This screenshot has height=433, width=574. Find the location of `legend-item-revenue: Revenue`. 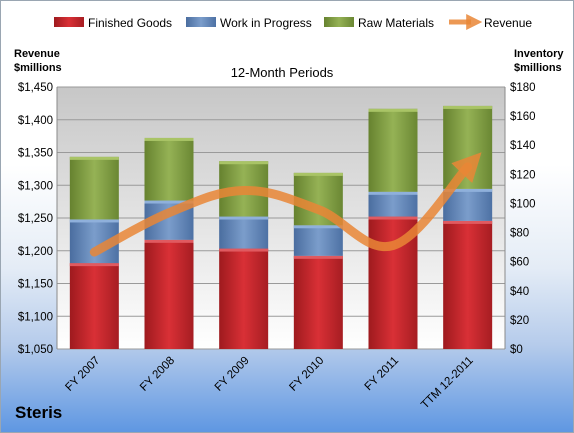

legend-item-revenue: Revenue is located at coordinates (490, 22).